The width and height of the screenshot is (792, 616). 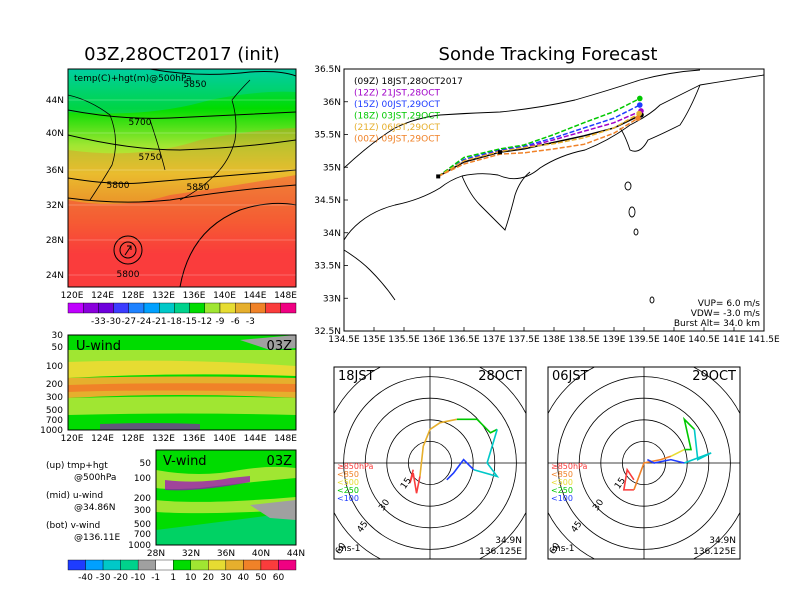 What do you see at coordinates (138, 578) in the screenshot?
I see `colorbar-label: -10` at bounding box center [138, 578].